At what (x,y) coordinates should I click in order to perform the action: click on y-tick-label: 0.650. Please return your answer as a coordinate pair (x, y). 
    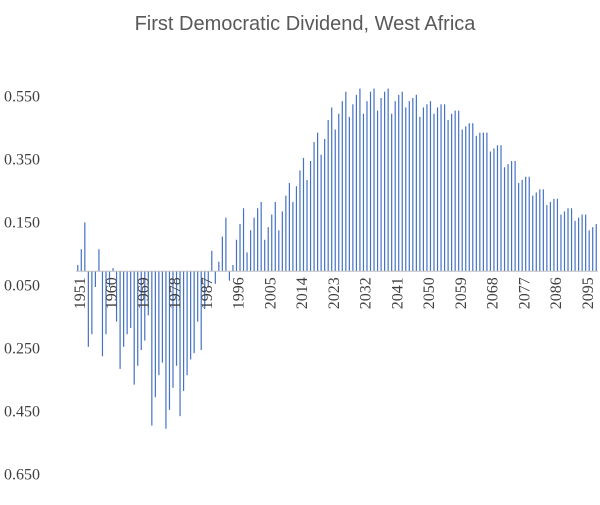
    Looking at the image, I should click on (22, 475).